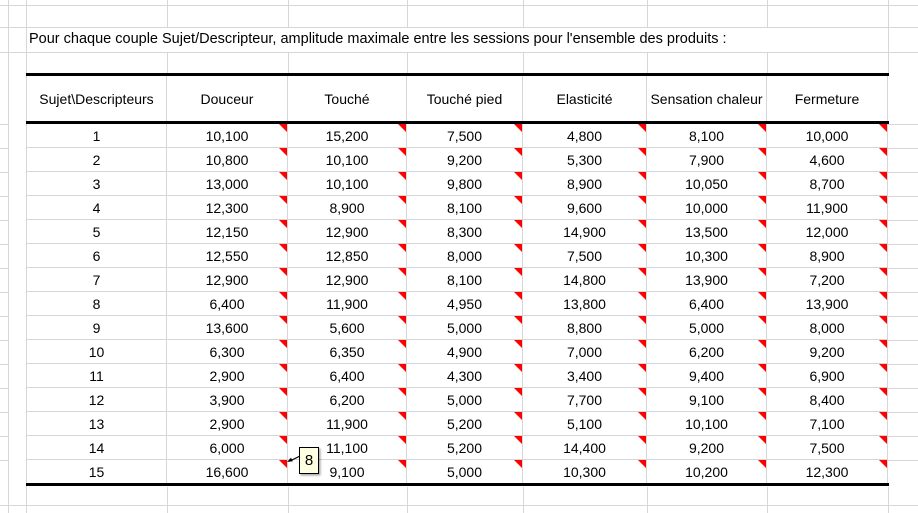  I want to click on header-cell: Touché, so click(347, 98).